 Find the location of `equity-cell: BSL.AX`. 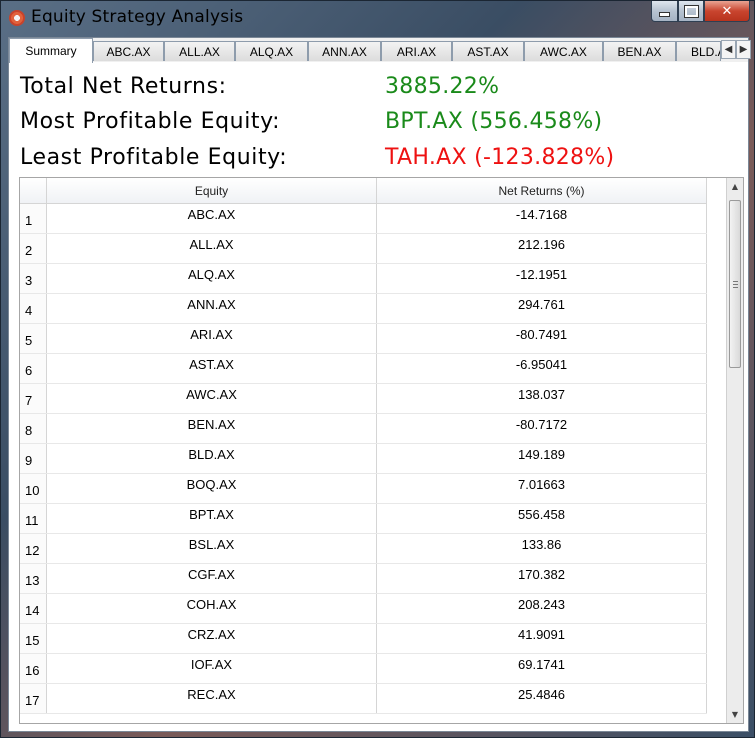

equity-cell: BSL.AX is located at coordinates (212, 548).